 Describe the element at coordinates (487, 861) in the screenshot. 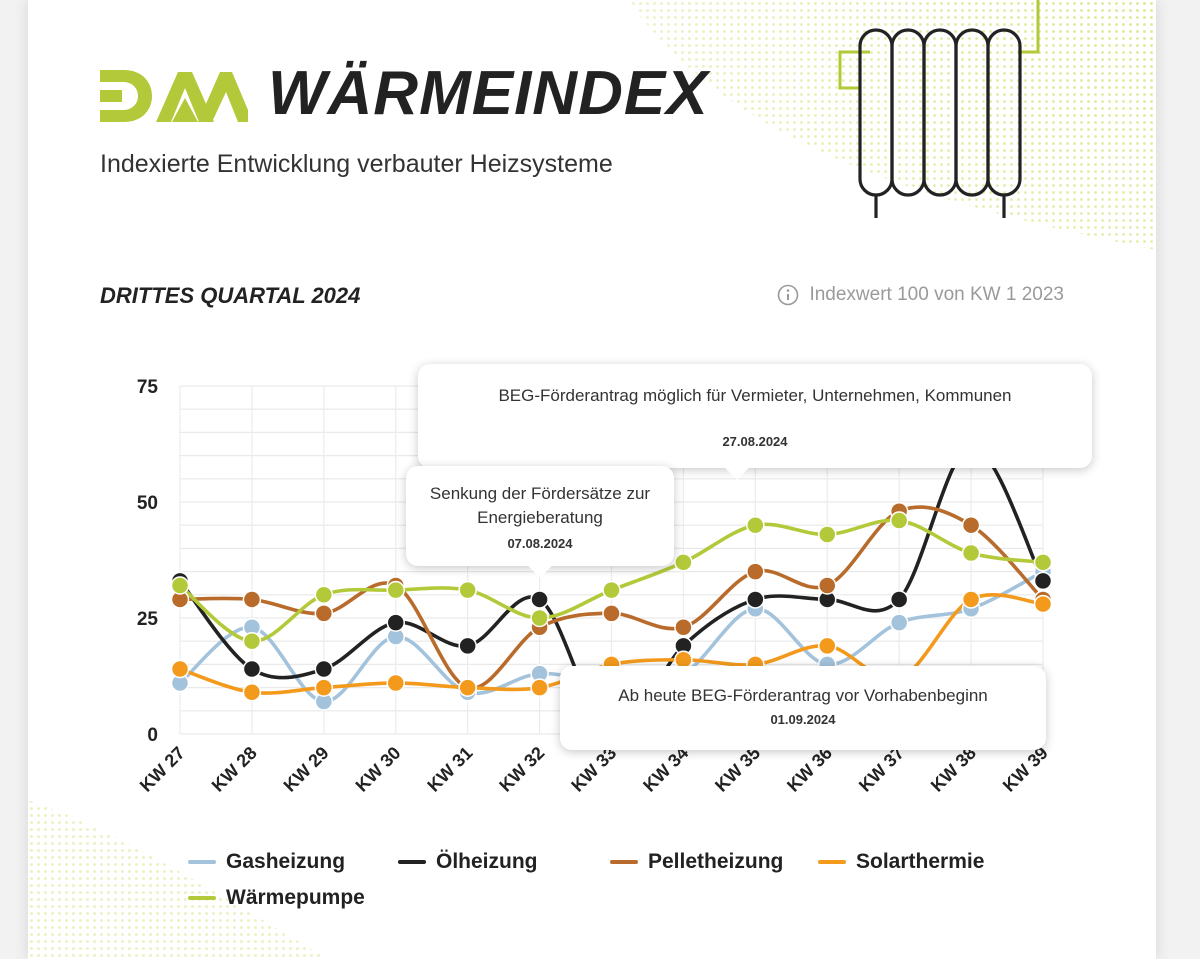

I see `legend-label: Ölheizung` at that location.